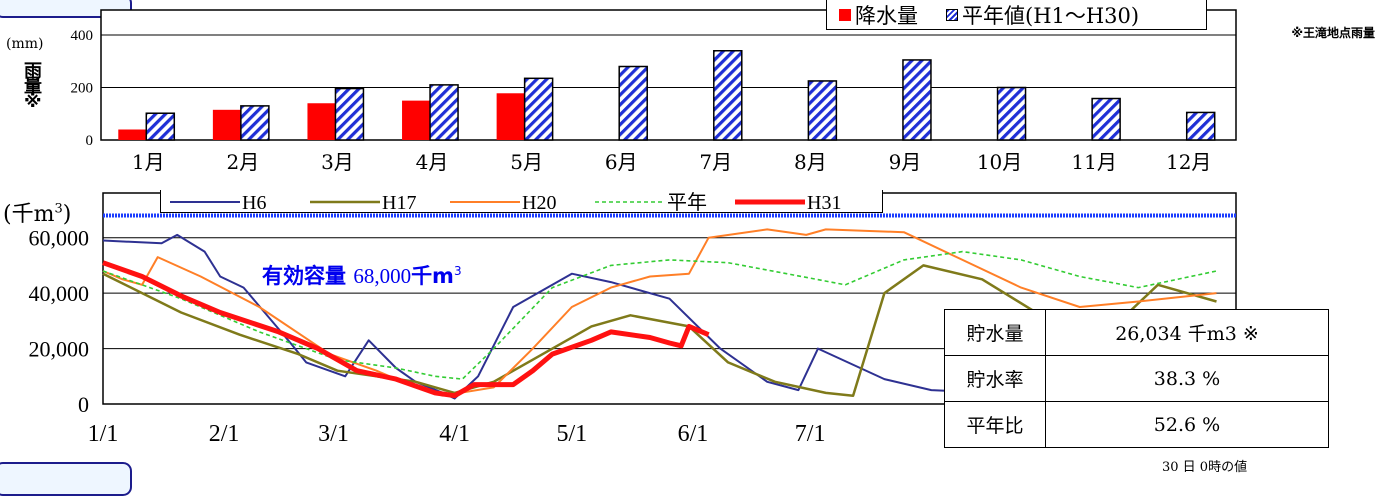 The image size is (1387, 496). What do you see at coordinates (1205, 467) in the screenshot?
I see `footnote: 30 日 0時の値` at bounding box center [1205, 467].